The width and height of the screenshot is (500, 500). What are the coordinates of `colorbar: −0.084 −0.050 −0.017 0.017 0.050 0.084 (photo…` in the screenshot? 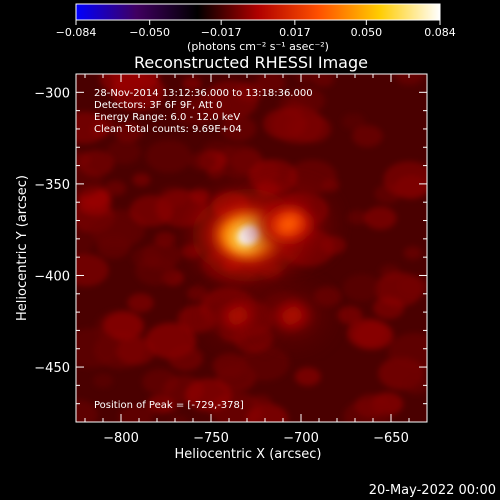 It's located at (256, 28).